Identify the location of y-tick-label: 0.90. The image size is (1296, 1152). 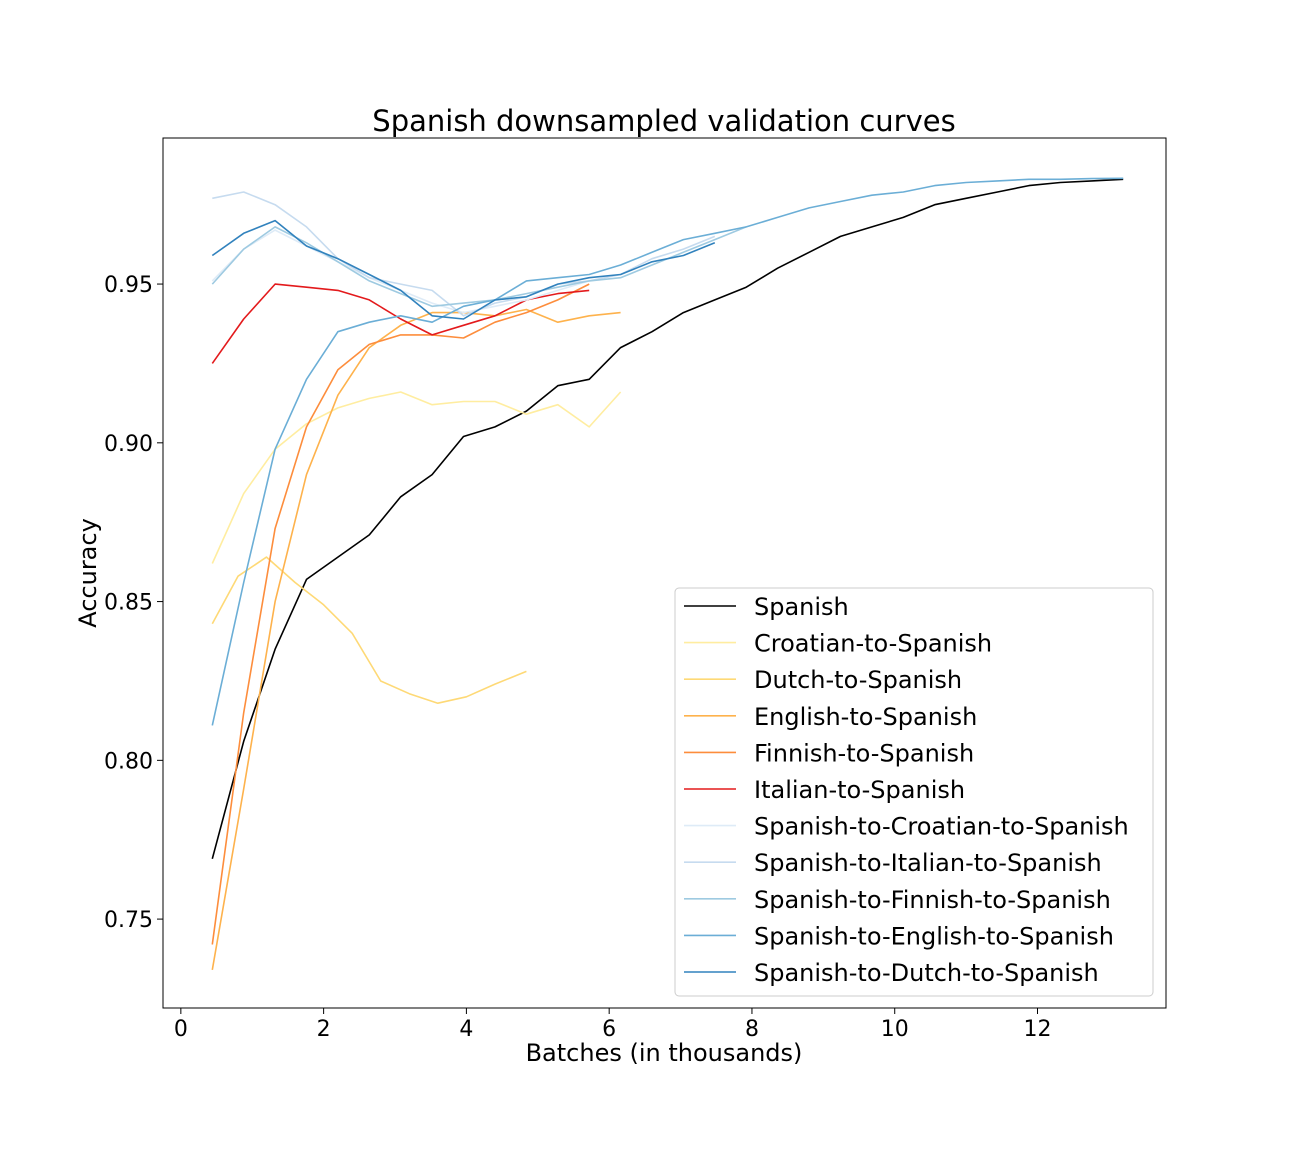
(128, 444).